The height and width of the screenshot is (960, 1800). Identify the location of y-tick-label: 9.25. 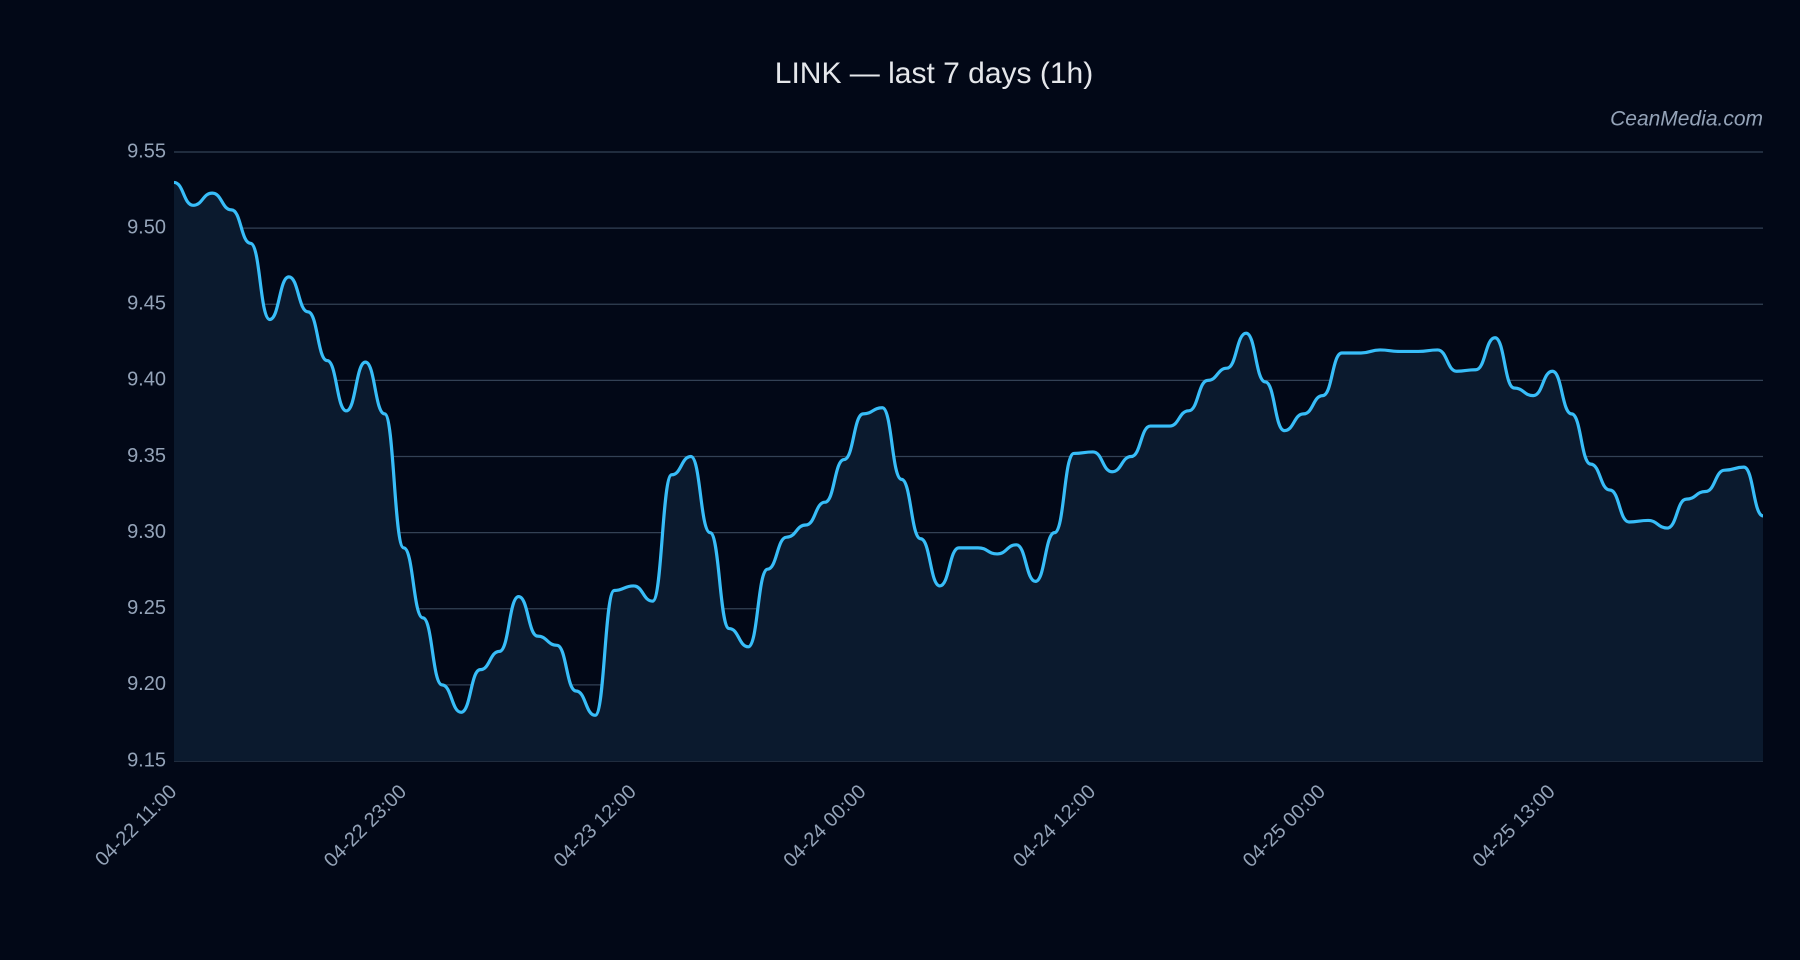
(146, 608).